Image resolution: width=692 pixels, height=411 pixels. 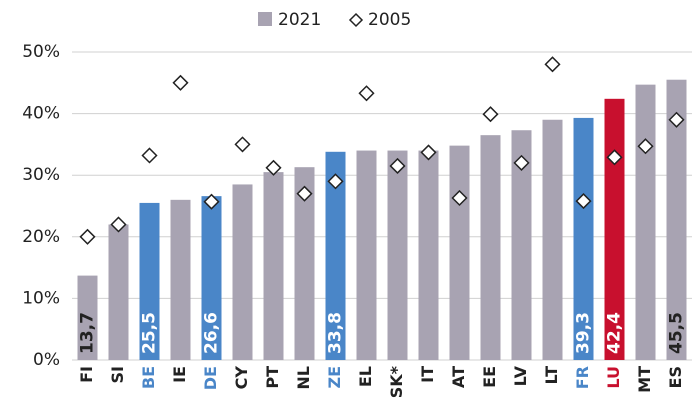 I want to click on value-label: 13,7, so click(x=88, y=333).